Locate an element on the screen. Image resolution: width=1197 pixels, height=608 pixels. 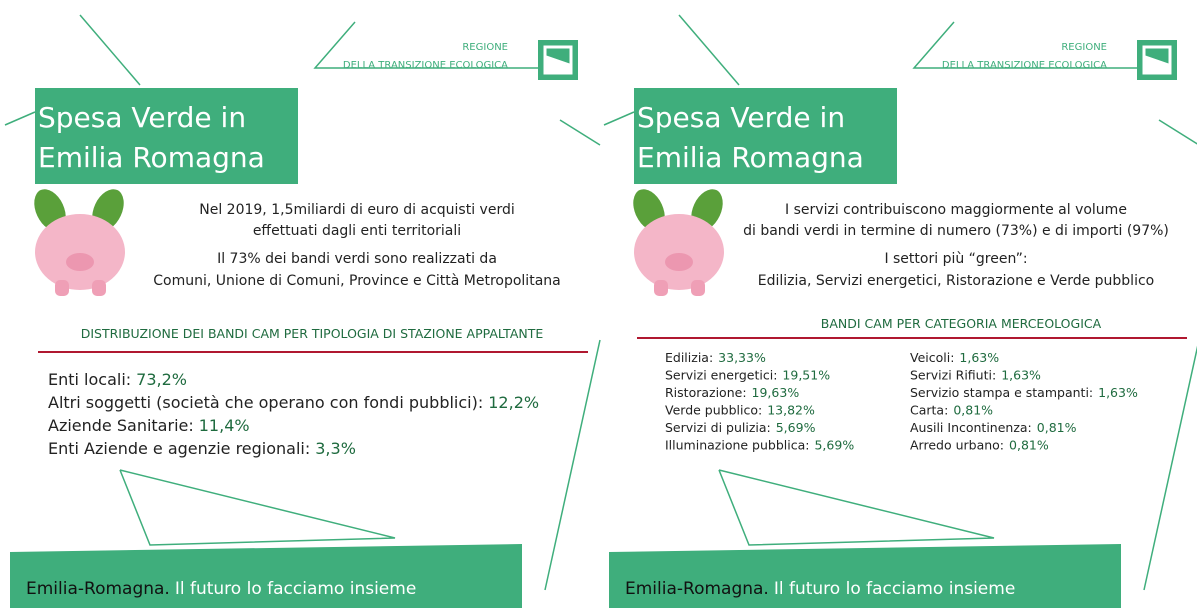
item: Verde pubblico: 13,82% is located at coordinates (740, 410).